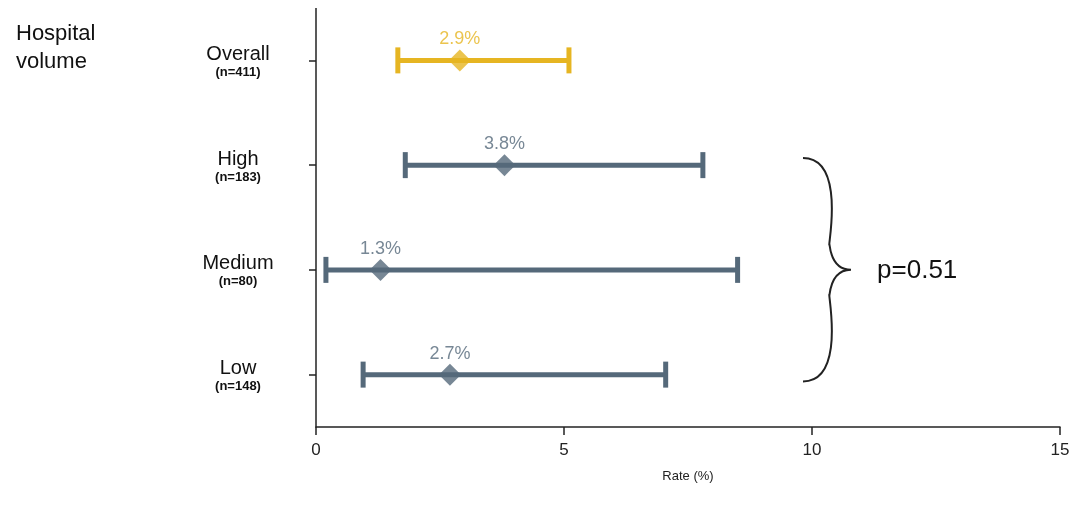 This screenshot has width=1081, height=519. I want to click on data-label: 3.8%, so click(504, 143).